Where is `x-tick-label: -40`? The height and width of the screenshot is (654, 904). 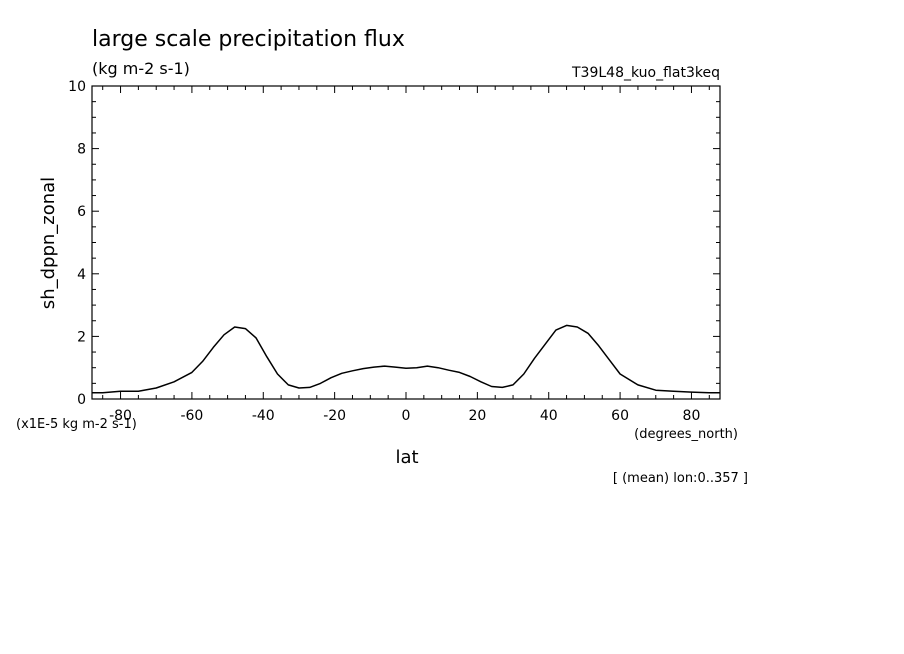 x-tick-label: -40 is located at coordinates (263, 416).